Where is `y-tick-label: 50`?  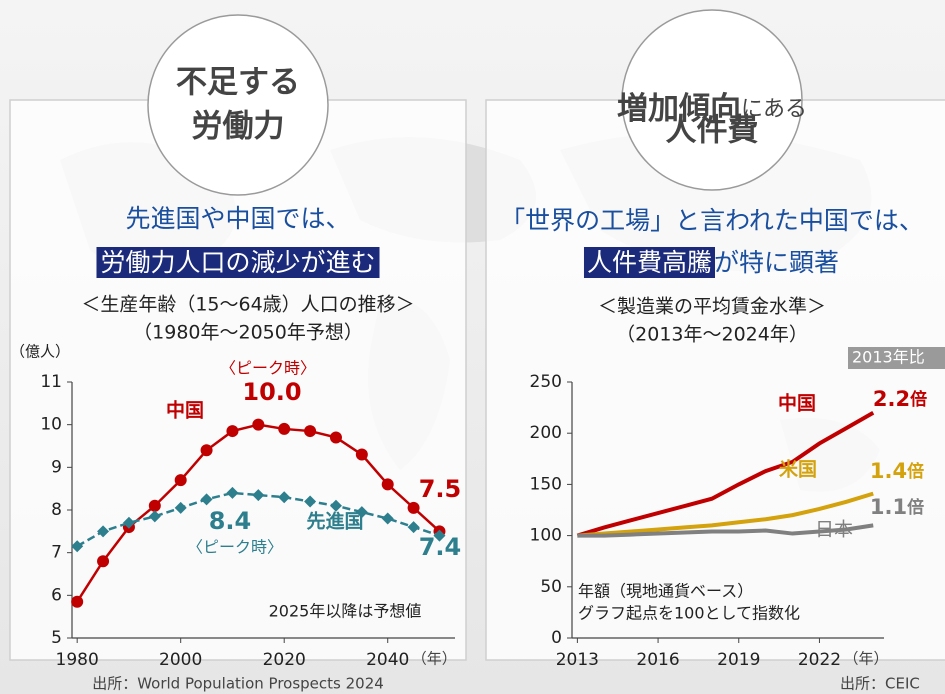
y-tick-label: 50 is located at coordinates (551, 587).